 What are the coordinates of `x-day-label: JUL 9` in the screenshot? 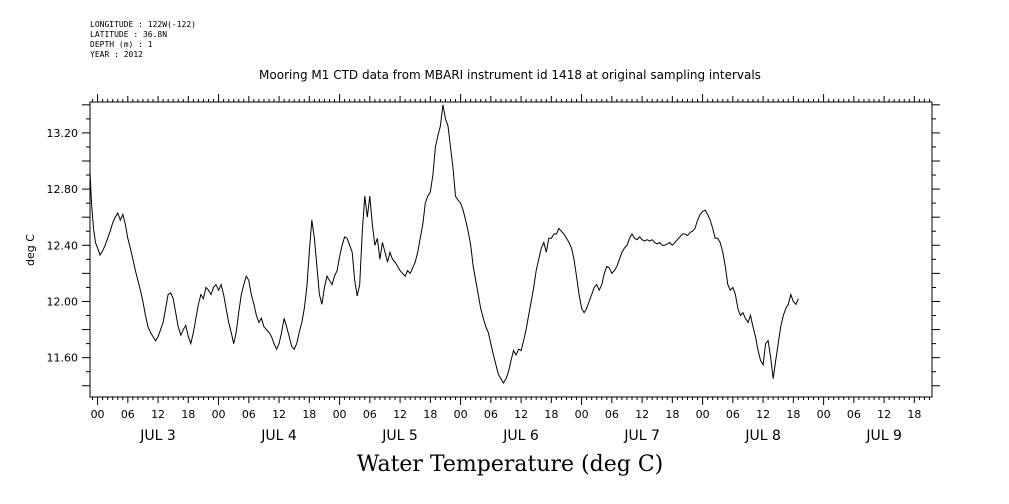 It's located at (883, 436).